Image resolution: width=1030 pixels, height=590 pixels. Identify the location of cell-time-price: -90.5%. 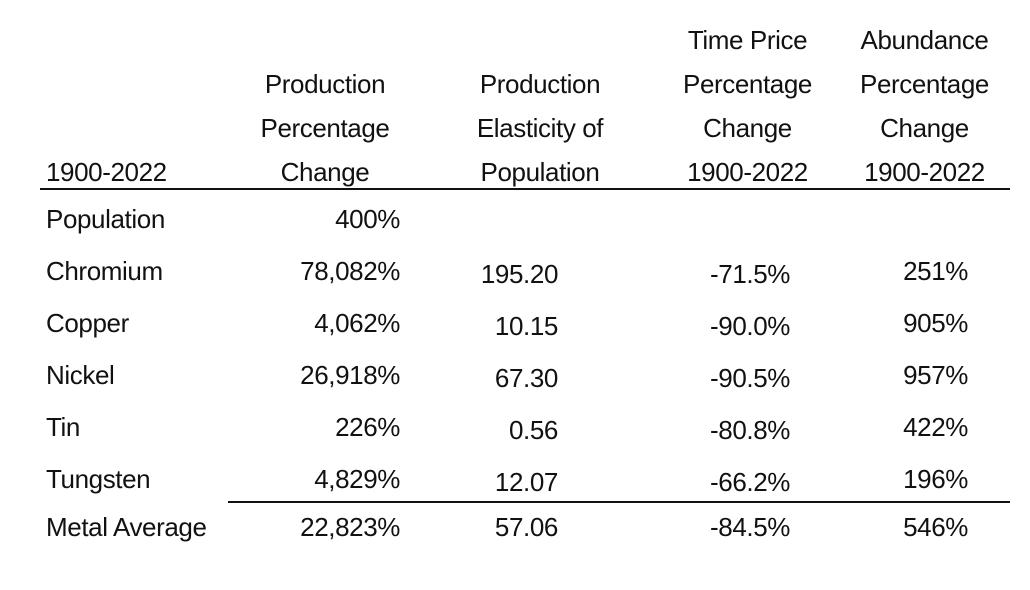
(750, 378).